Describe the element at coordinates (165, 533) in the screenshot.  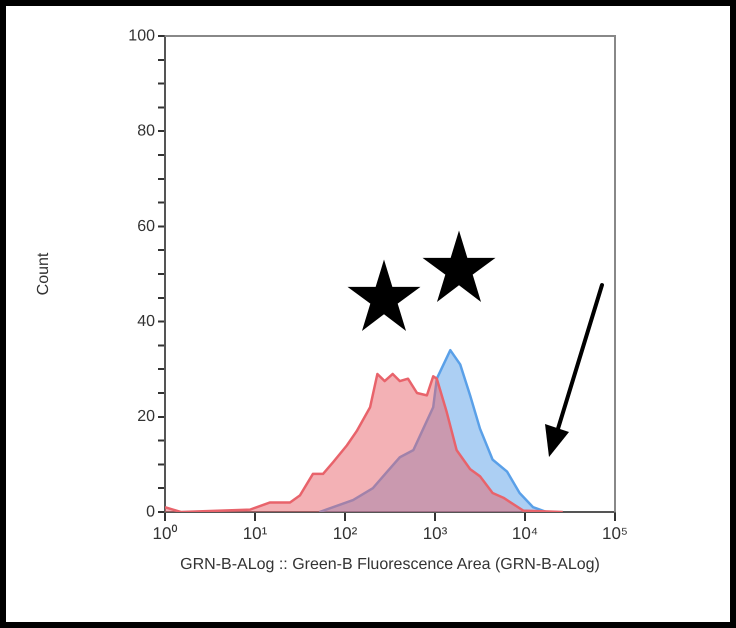
I see `x-tick-label: 10⁰` at that location.